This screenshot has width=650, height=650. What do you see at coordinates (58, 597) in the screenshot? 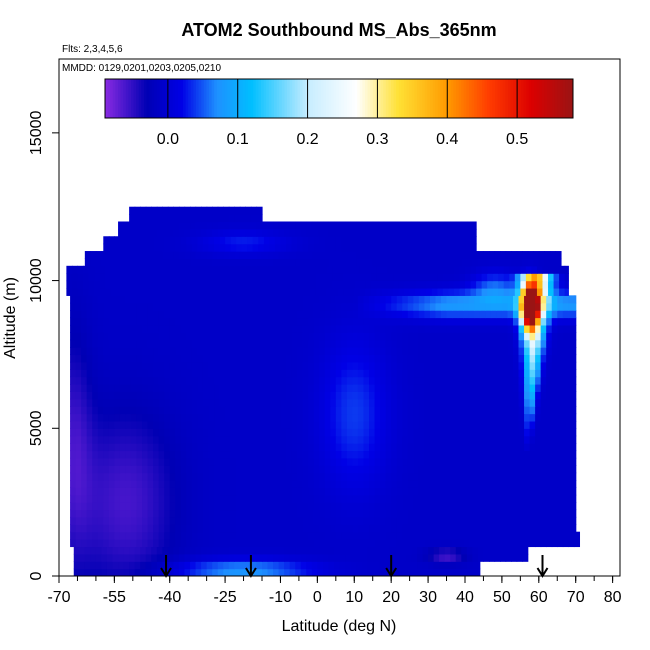
I see `x-tick-label: -70` at bounding box center [58, 597].